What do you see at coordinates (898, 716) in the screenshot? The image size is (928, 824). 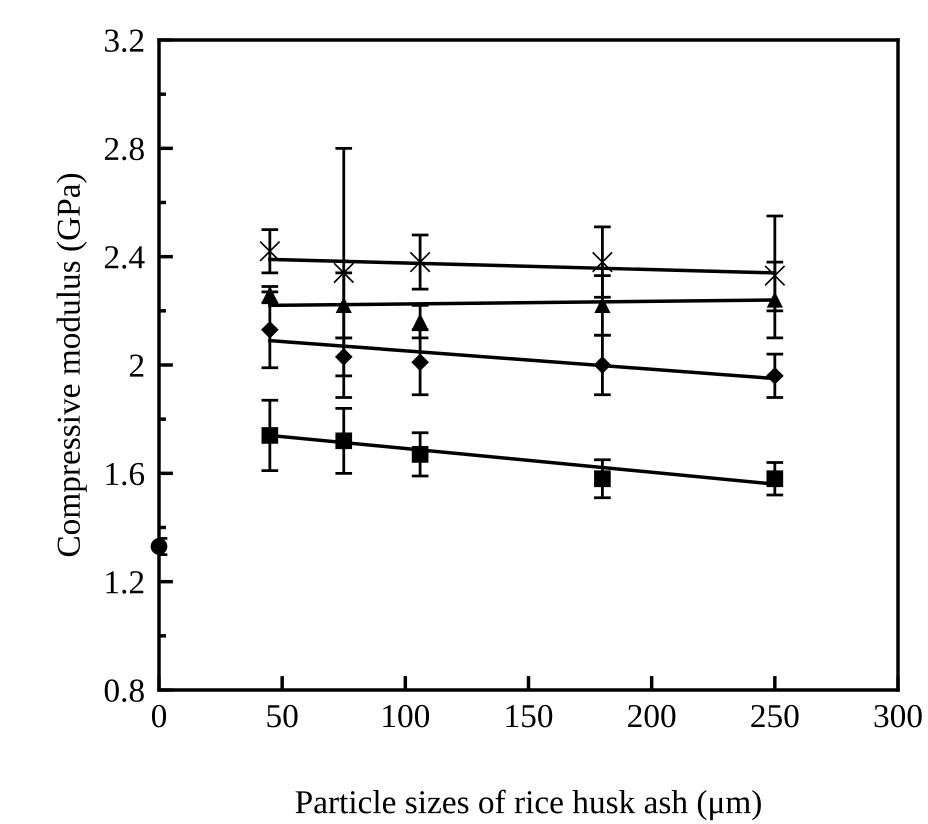 I see `x-tick-label: 300` at bounding box center [898, 716].